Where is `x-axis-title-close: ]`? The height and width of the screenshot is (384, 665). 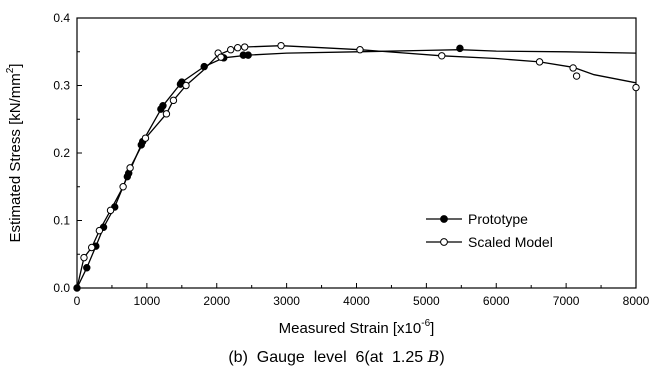 x-axis-title-close: ] is located at coordinates (432, 328).